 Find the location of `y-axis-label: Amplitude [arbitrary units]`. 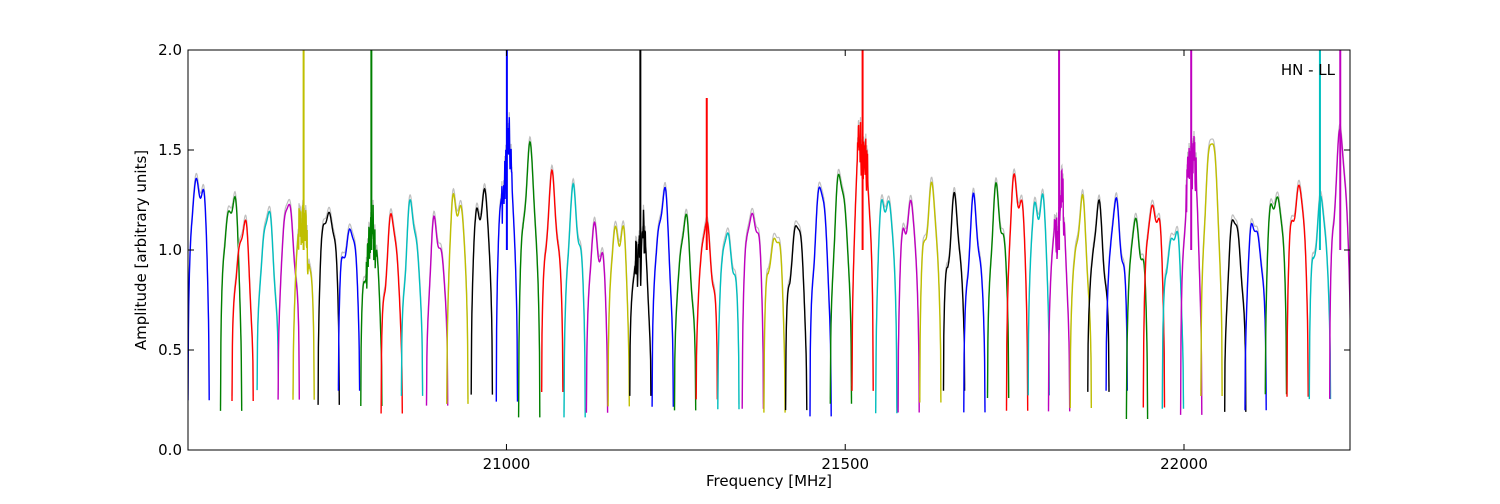

y-axis-label: Amplitude [arbitrary units] is located at coordinates (141, 250).